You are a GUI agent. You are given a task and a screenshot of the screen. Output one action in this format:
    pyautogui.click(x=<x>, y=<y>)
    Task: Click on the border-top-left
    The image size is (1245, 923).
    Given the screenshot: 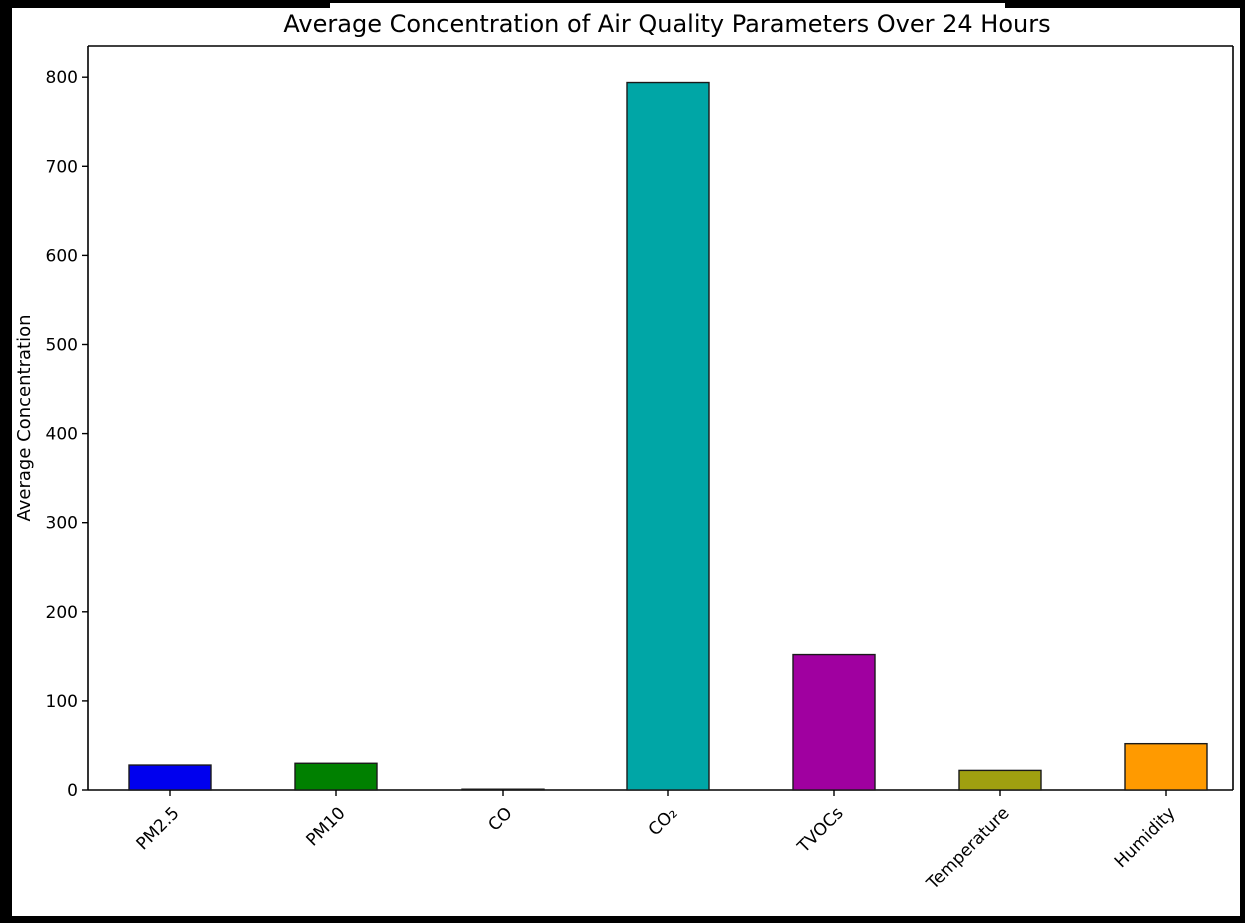 What is the action you would take?
    pyautogui.click(x=165, y=4)
    